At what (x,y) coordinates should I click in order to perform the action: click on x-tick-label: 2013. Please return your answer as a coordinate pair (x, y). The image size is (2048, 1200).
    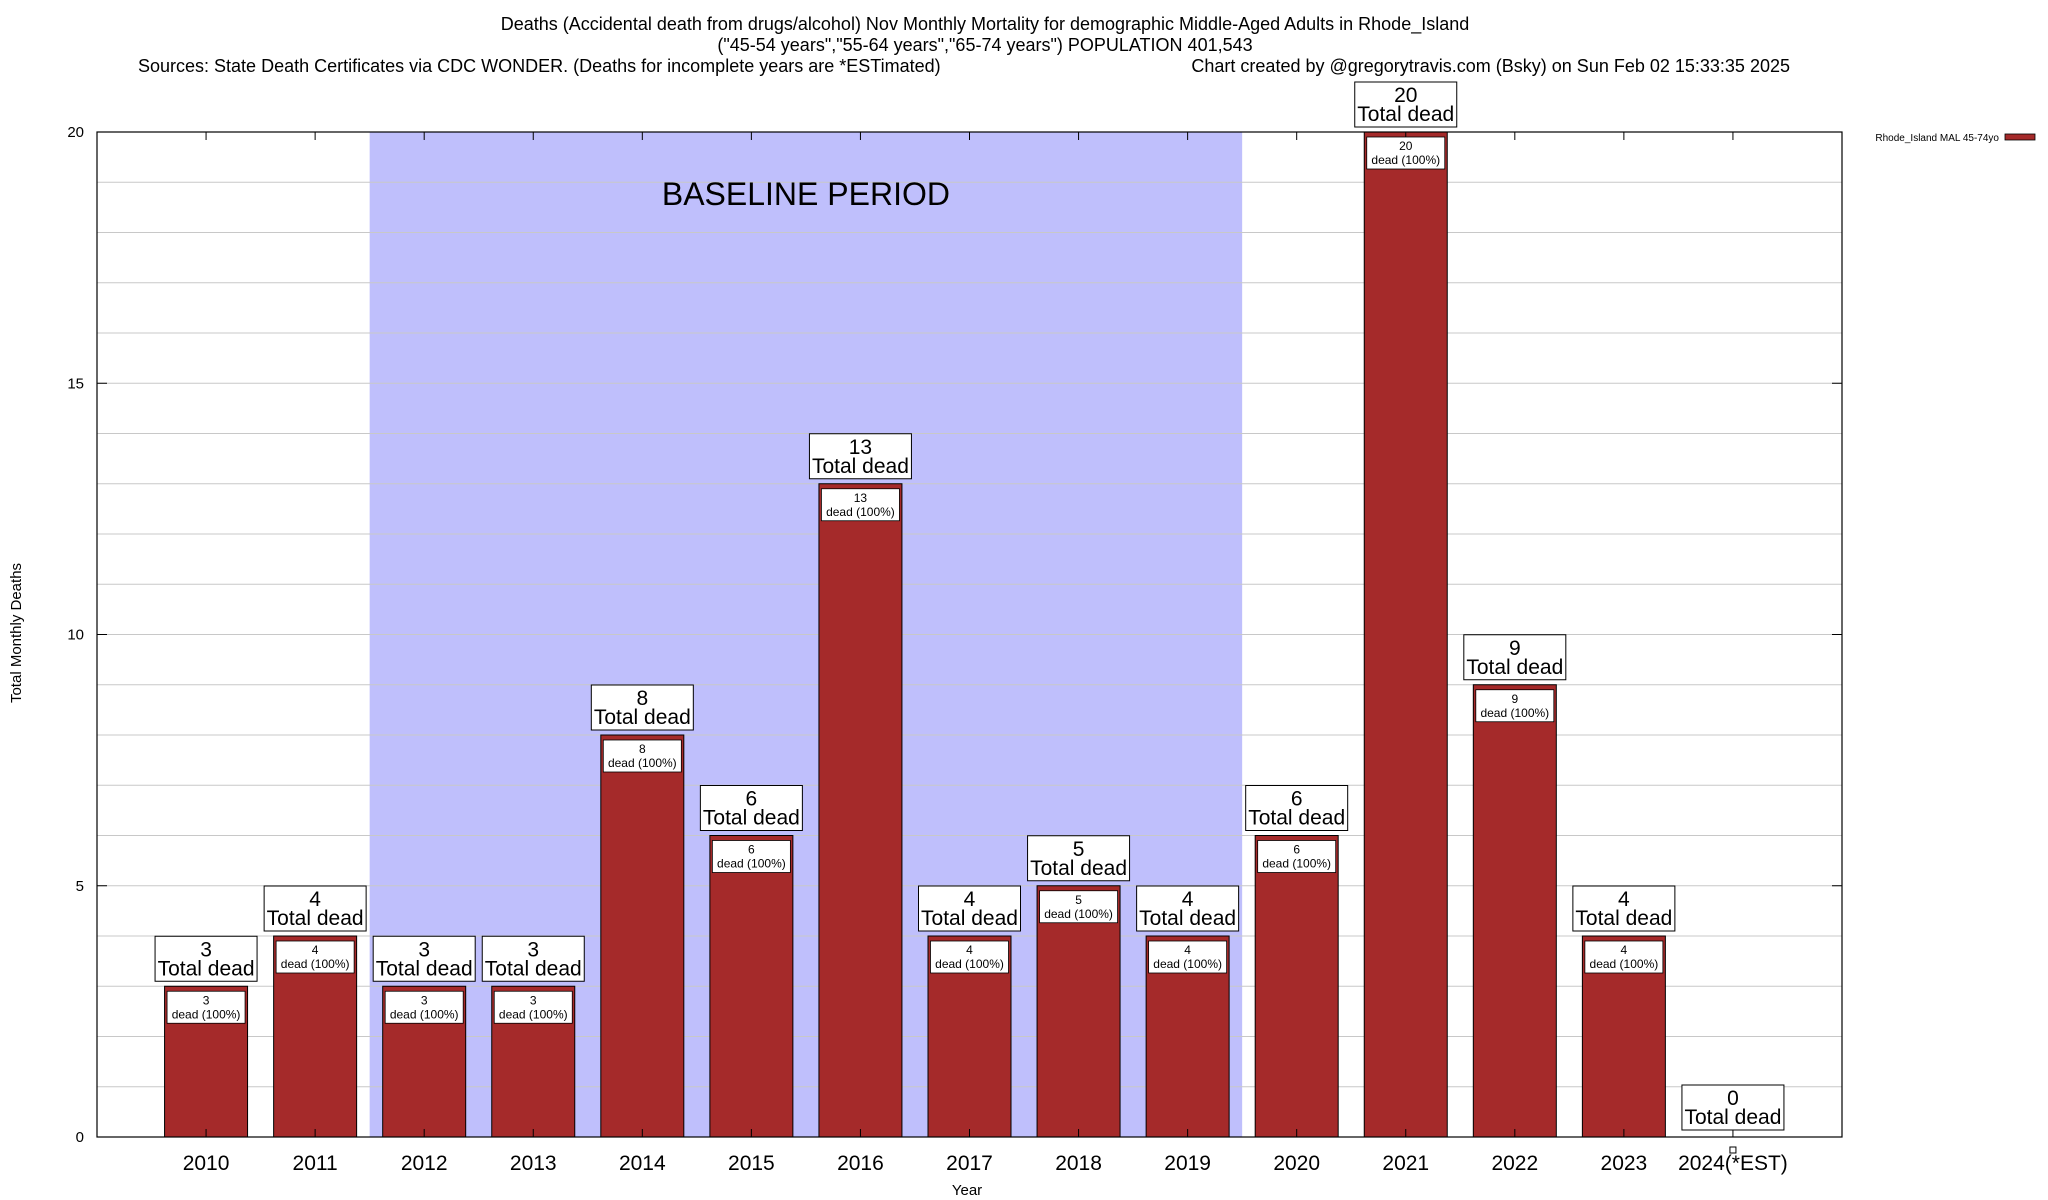
    Looking at the image, I should click on (533, 1163).